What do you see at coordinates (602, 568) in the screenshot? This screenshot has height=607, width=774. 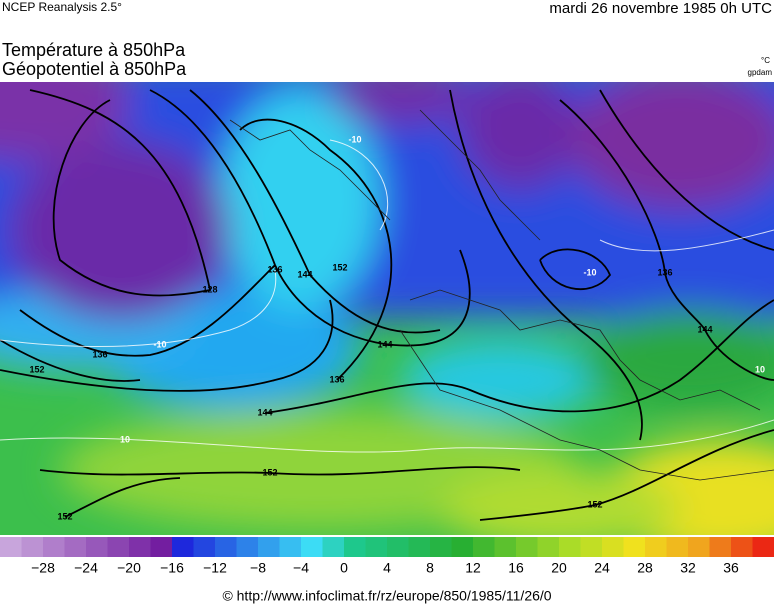 I see `colorbar-label: 24` at bounding box center [602, 568].